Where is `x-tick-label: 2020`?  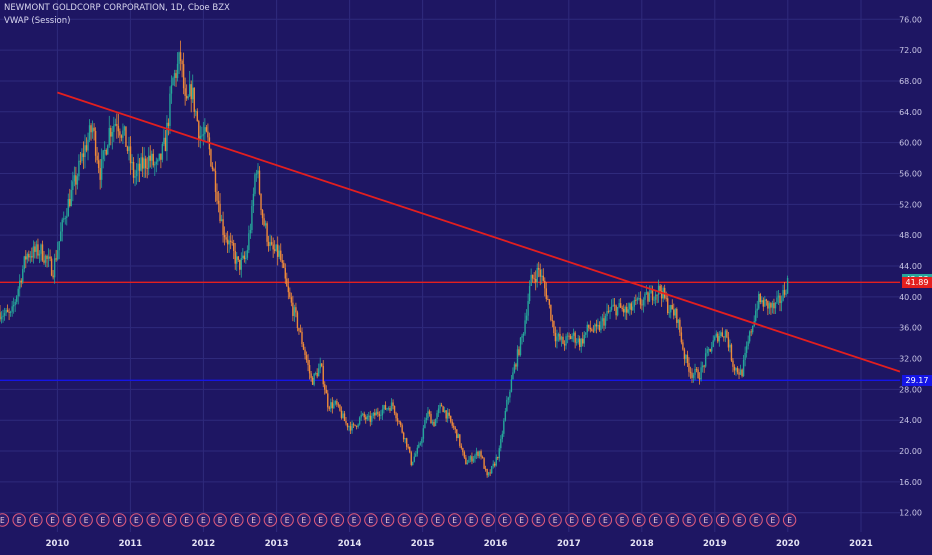
x-tick-label: 2020 is located at coordinates (788, 544).